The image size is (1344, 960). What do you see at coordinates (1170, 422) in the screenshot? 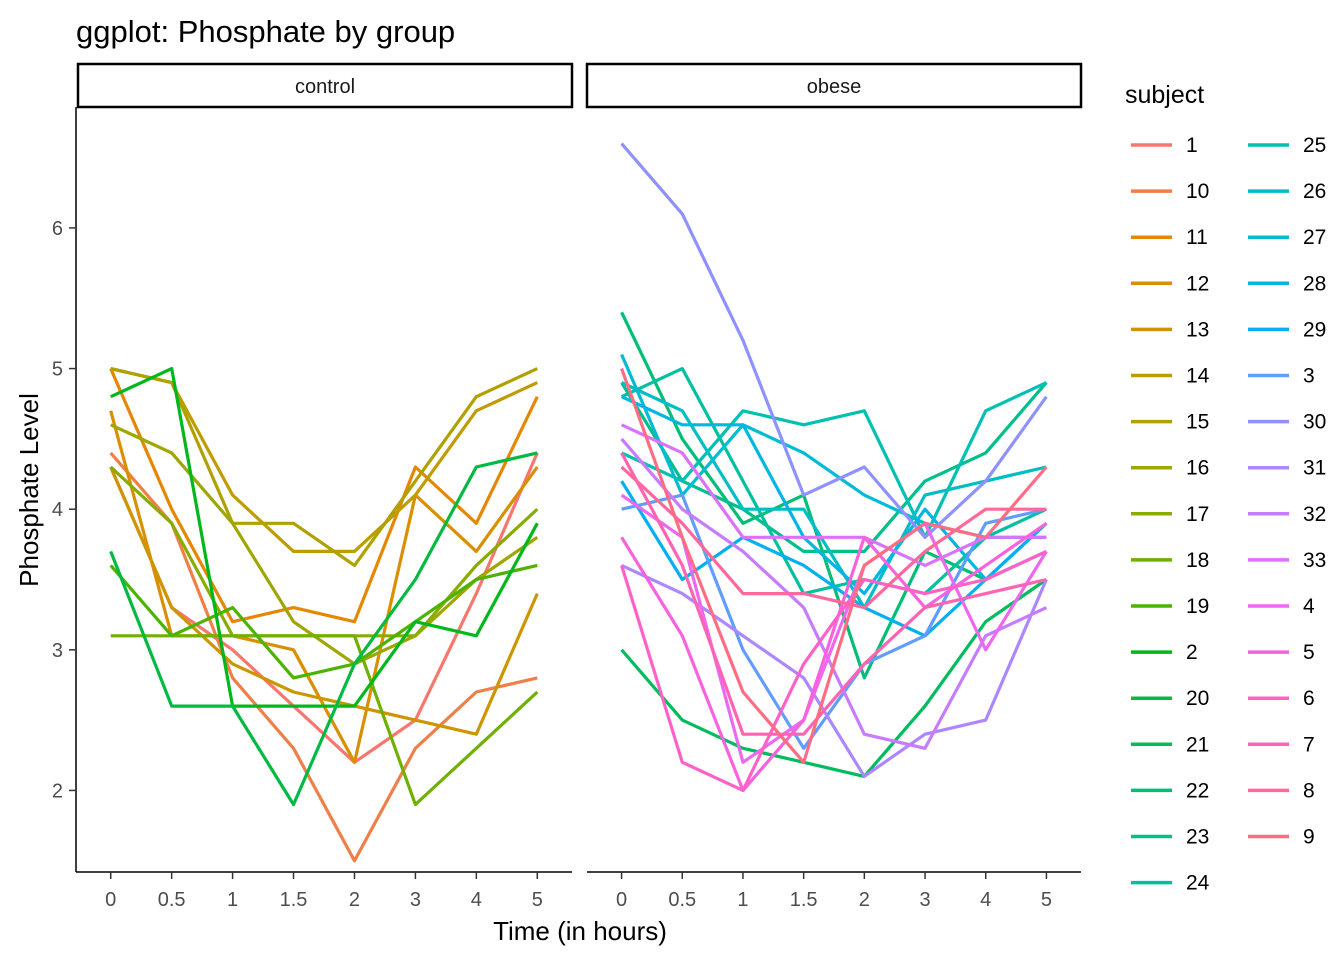
I see `legend-item-15: 15` at bounding box center [1170, 422].